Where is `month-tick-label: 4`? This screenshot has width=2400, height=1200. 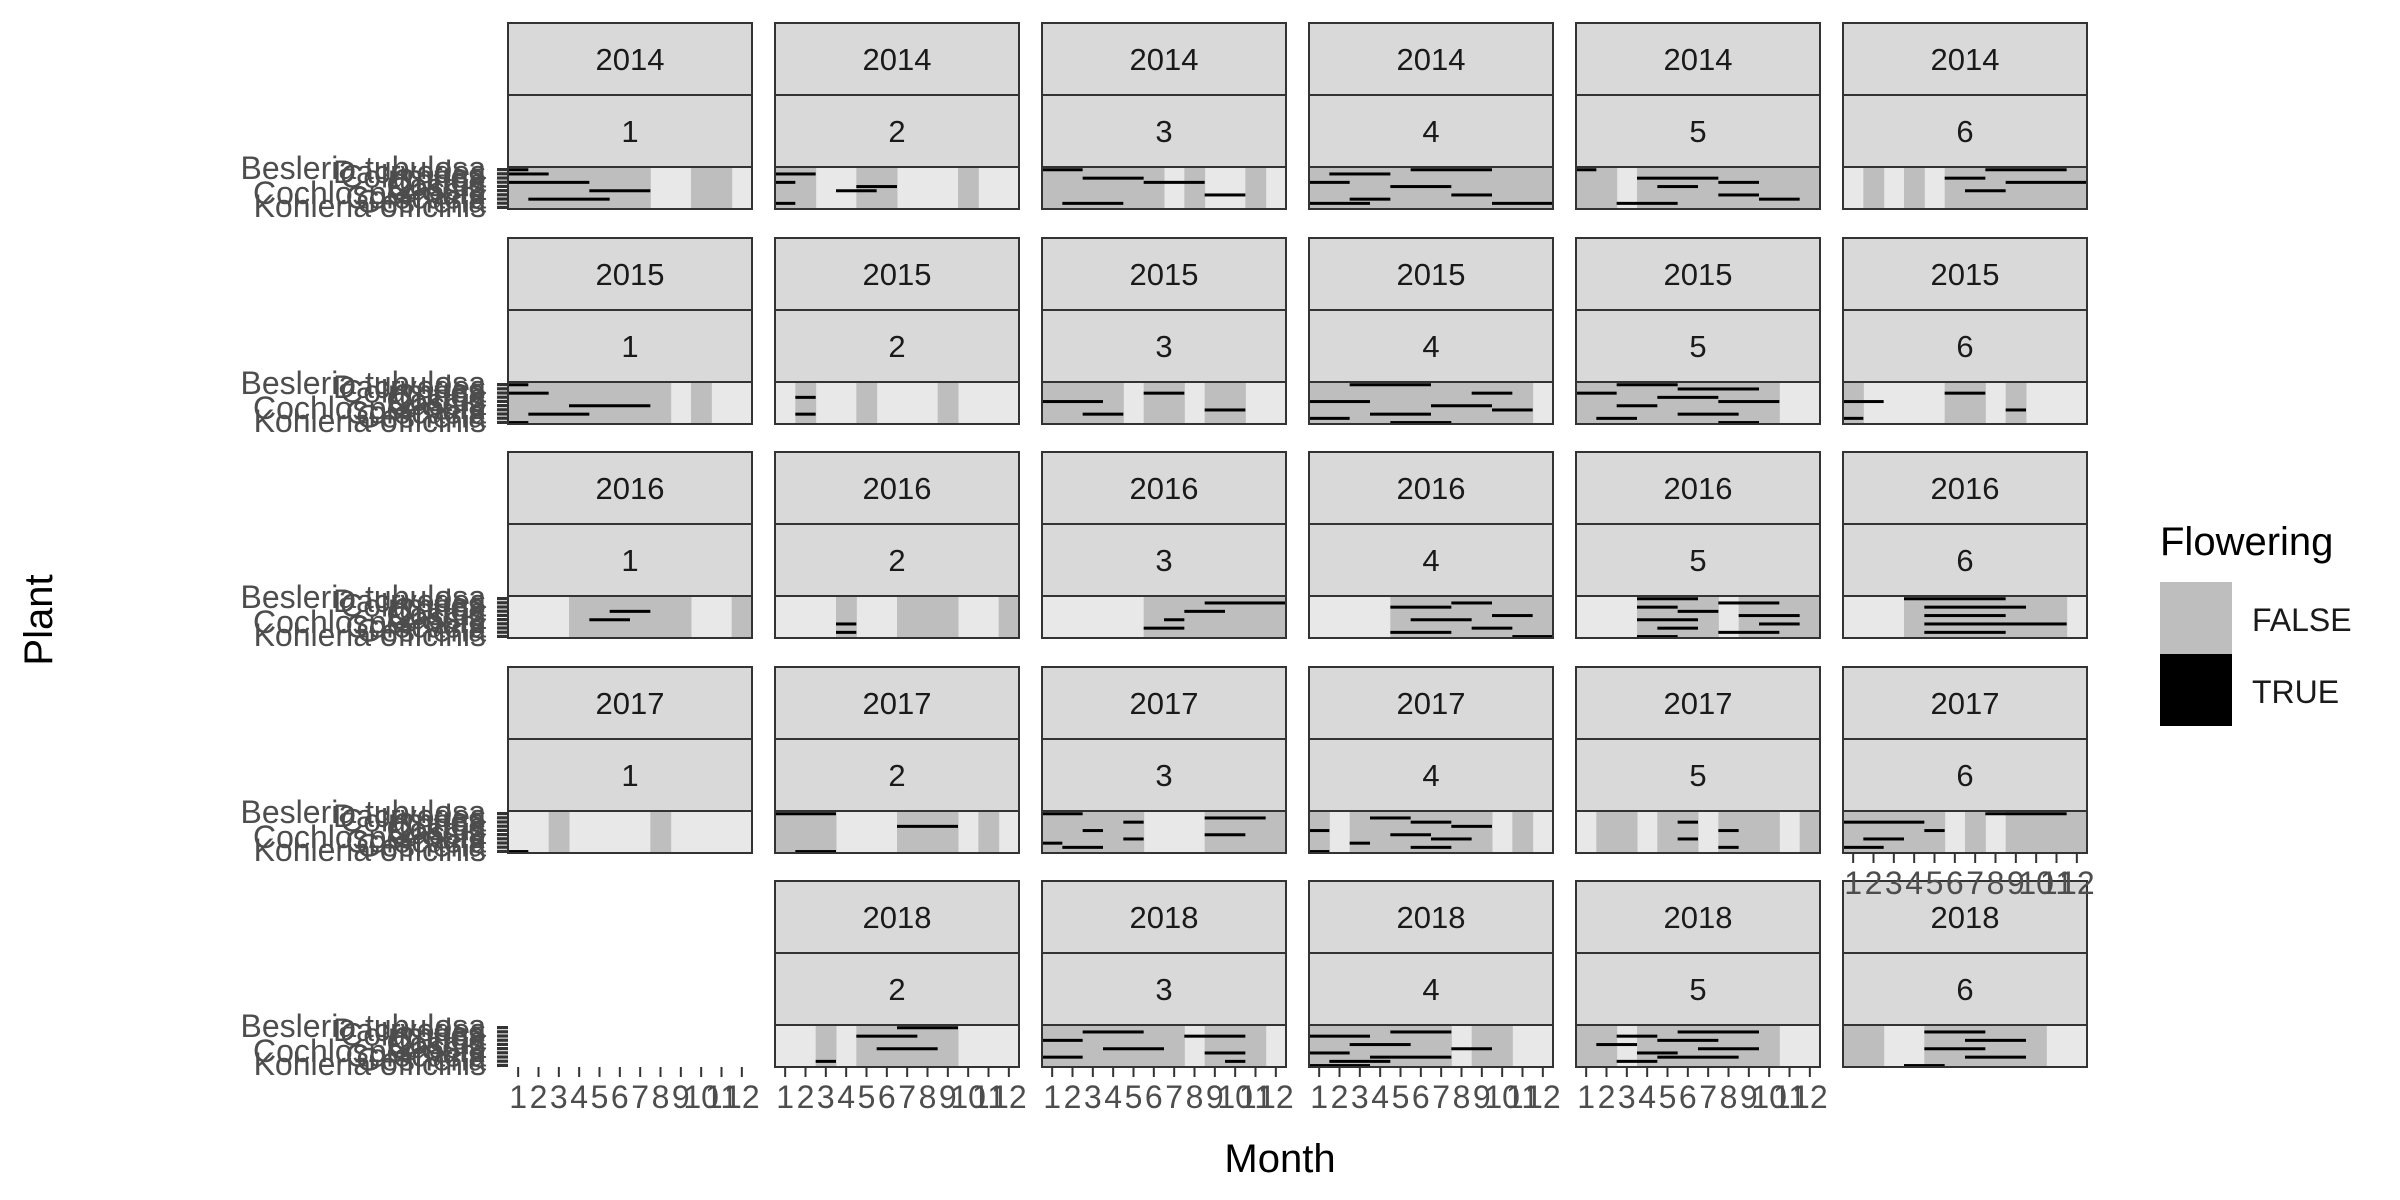 month-tick-label: 4 is located at coordinates (846, 1097).